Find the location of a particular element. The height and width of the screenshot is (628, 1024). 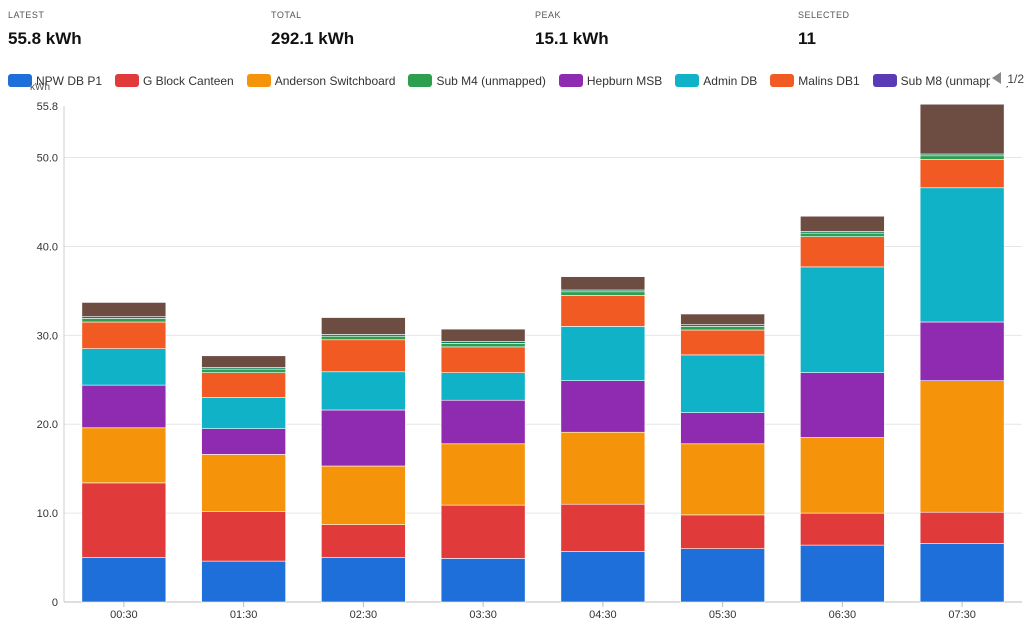

legend-item: Anderson Switchboard is located at coordinates (321, 80).